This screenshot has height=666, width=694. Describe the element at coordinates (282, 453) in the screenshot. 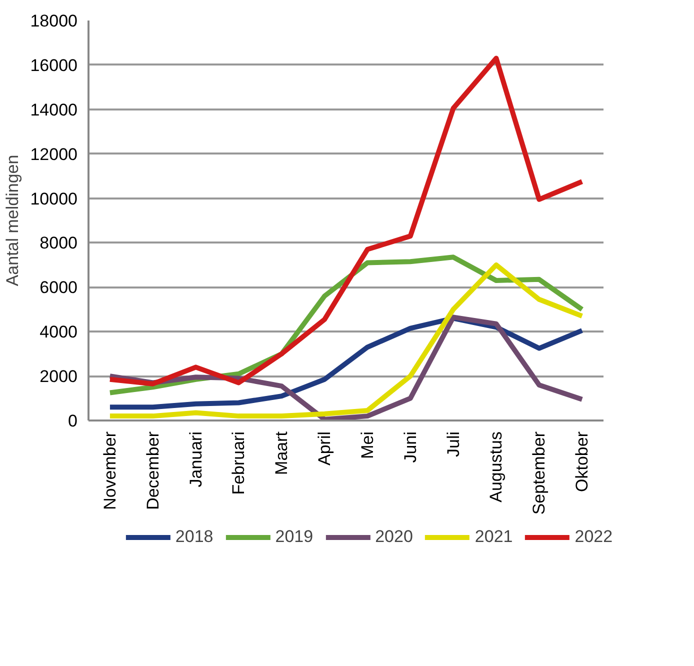

I see `x-tick-label: Maart` at that location.